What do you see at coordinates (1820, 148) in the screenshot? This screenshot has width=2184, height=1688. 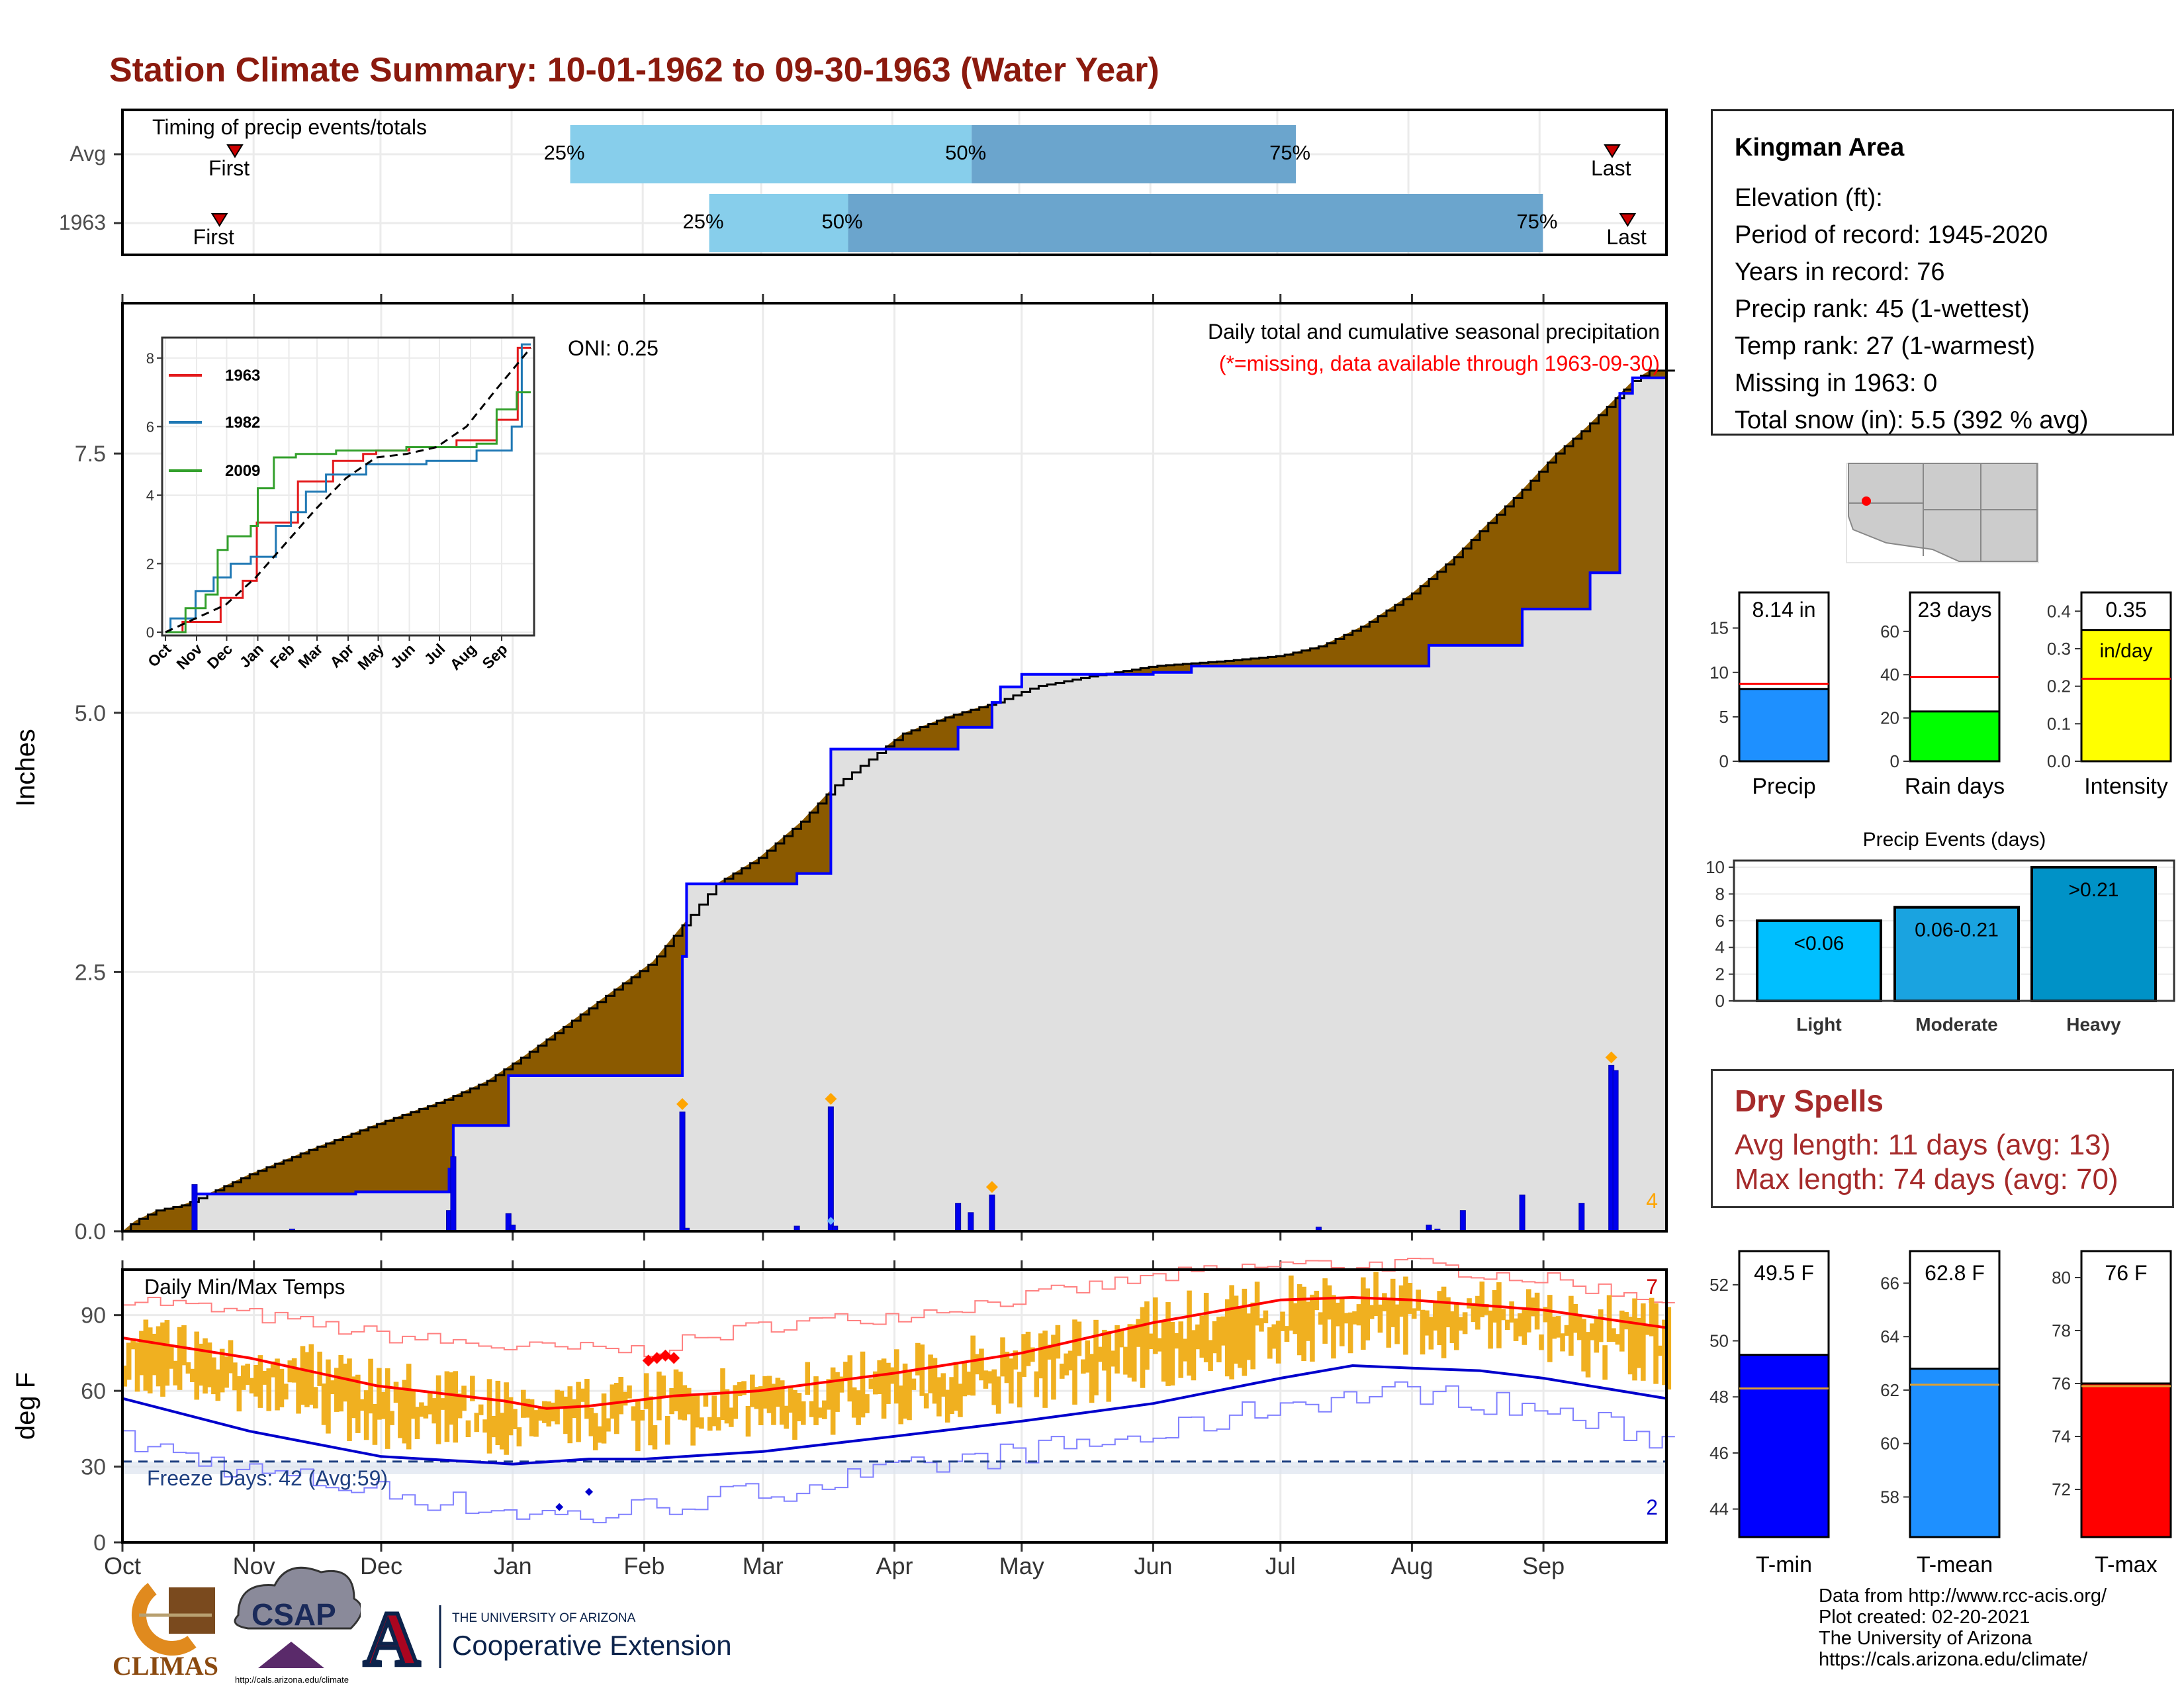 I see `station-name: Kingman Area` at bounding box center [1820, 148].